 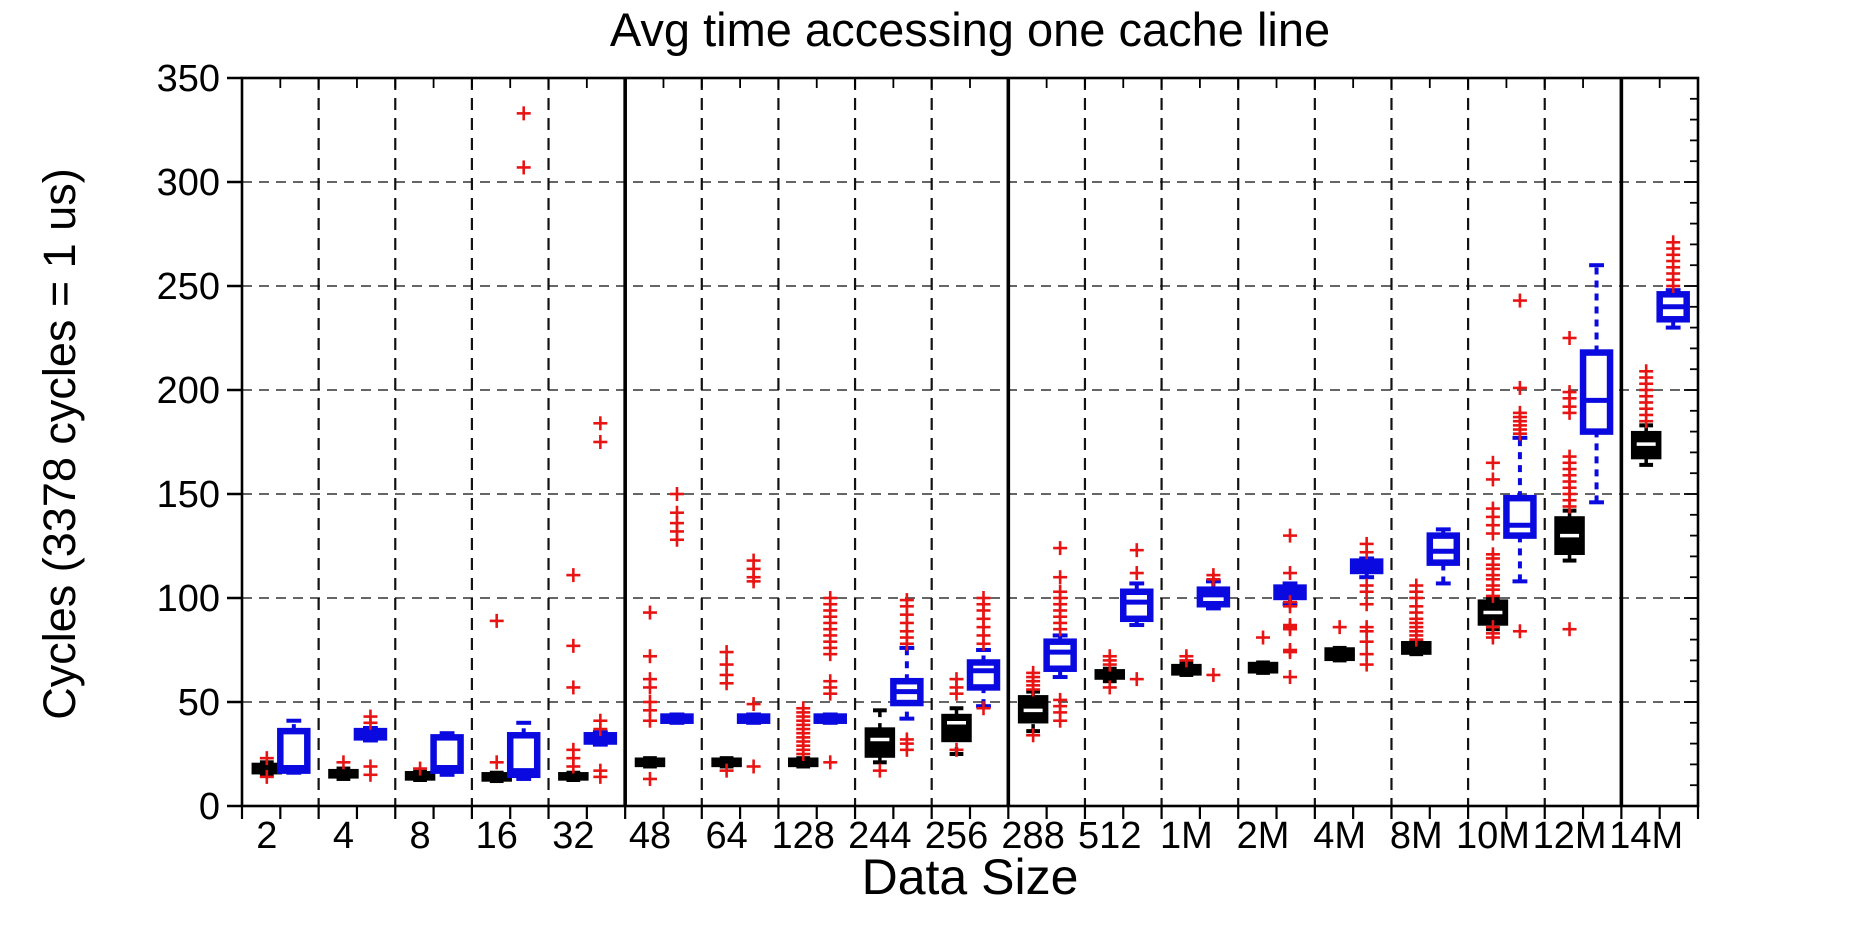 I want to click on black-box-2M, so click(x=1263, y=652).